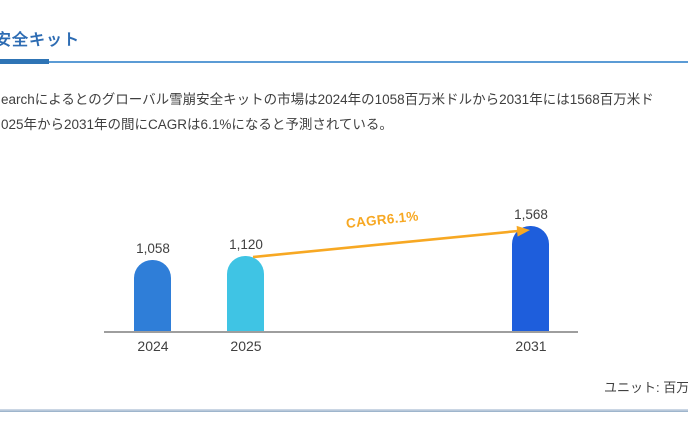  What do you see at coordinates (341, 332) in the screenshot?
I see `x-axis-line` at bounding box center [341, 332].